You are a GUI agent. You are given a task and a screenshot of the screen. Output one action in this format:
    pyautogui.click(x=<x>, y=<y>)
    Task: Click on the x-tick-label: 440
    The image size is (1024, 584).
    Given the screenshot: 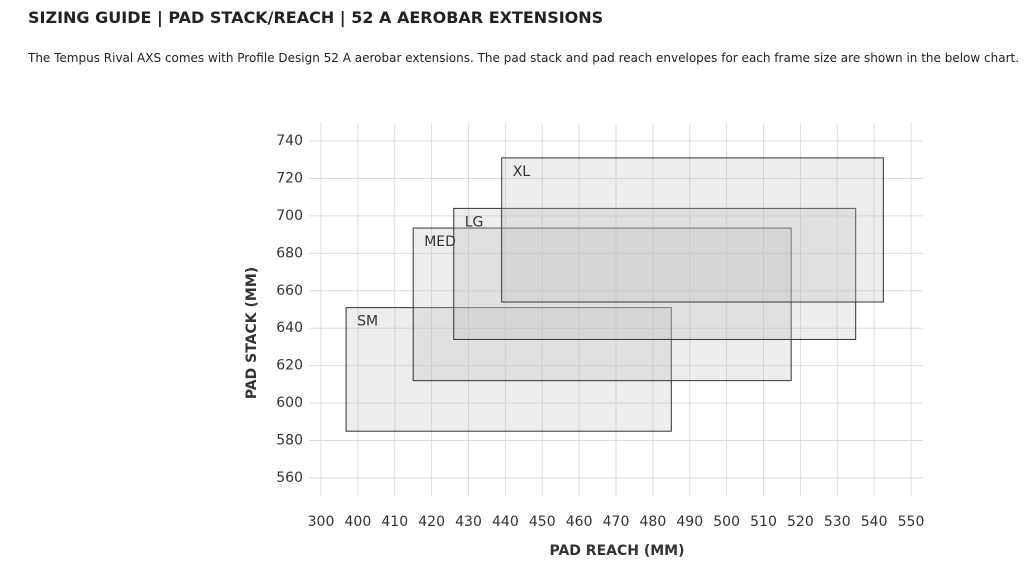 What is the action you would take?
    pyautogui.click(x=505, y=522)
    